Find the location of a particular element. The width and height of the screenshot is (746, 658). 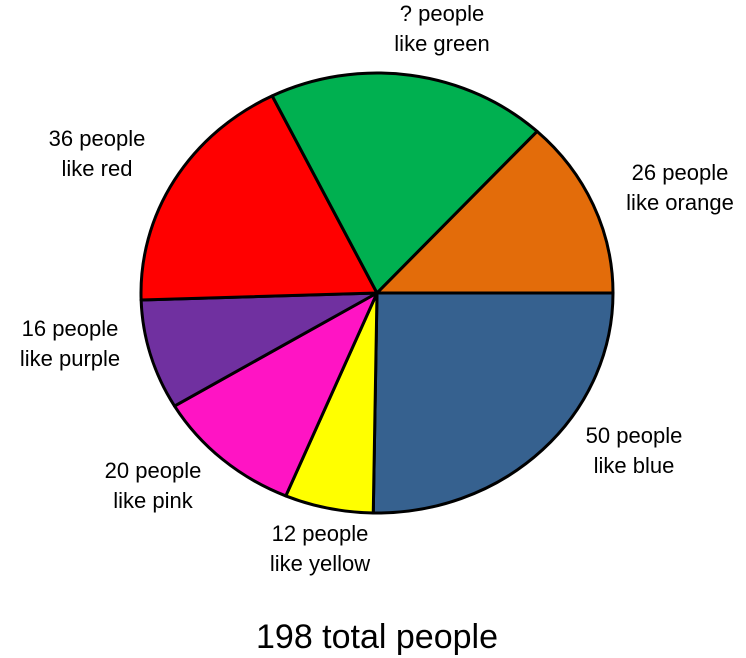

slice-label-line: ? people is located at coordinates (442, 13).